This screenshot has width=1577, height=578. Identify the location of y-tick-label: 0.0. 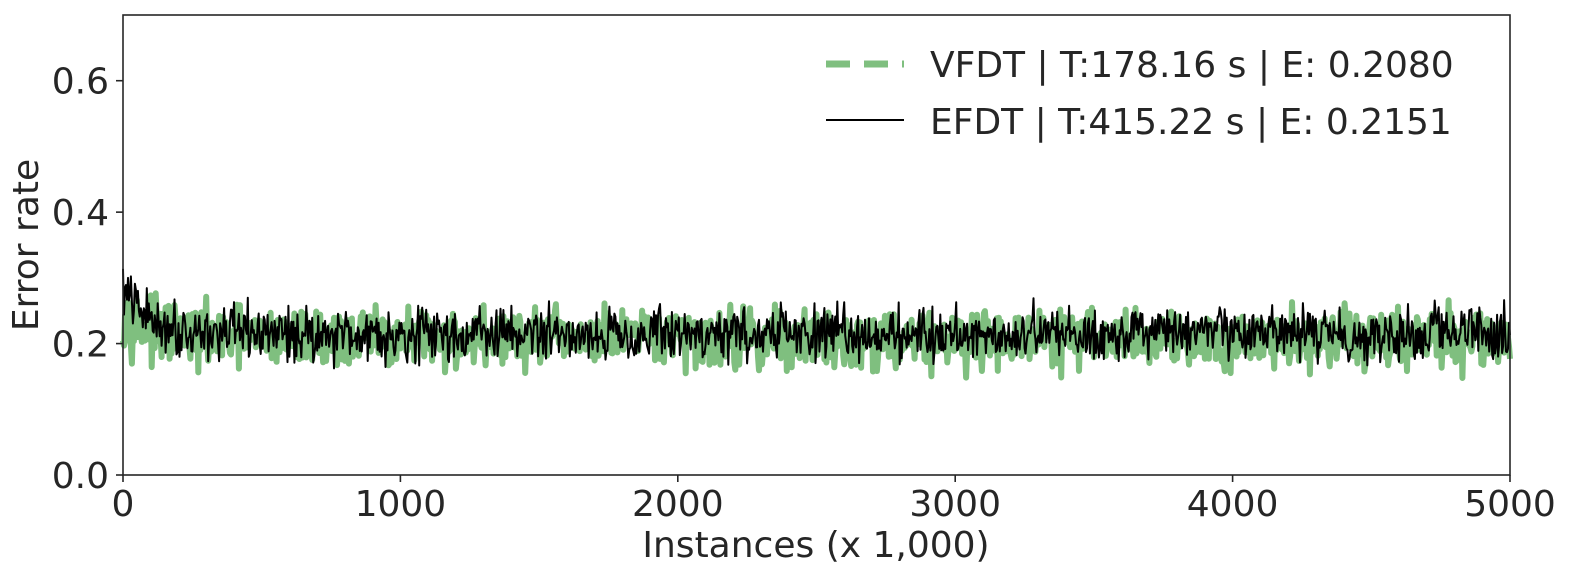
(80, 476).